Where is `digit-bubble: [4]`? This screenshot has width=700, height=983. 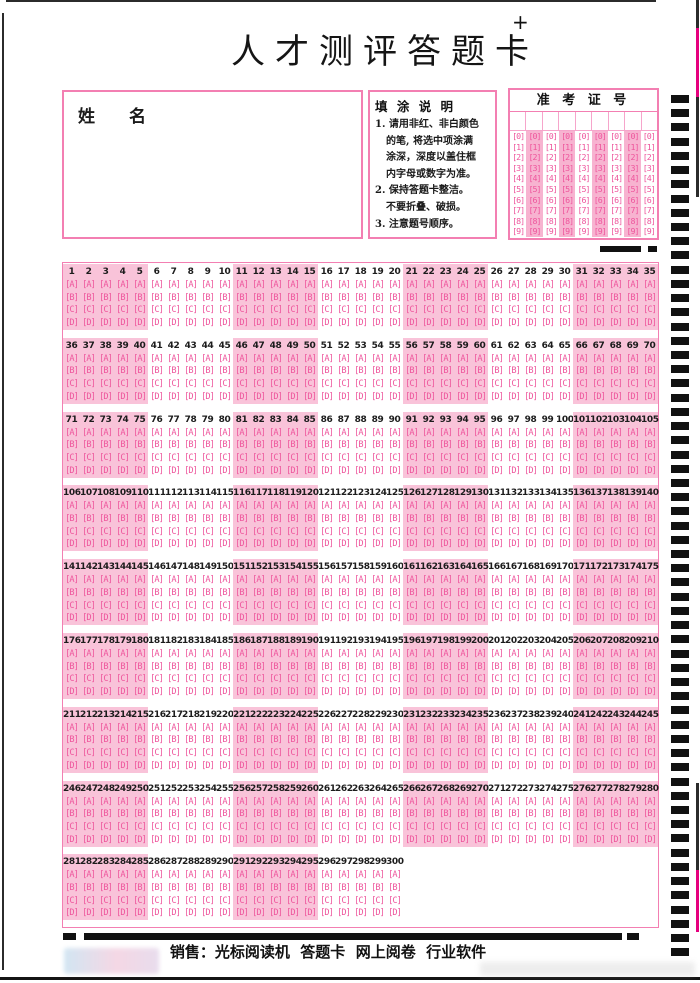
digit-bubble: [4] is located at coordinates (616, 178).